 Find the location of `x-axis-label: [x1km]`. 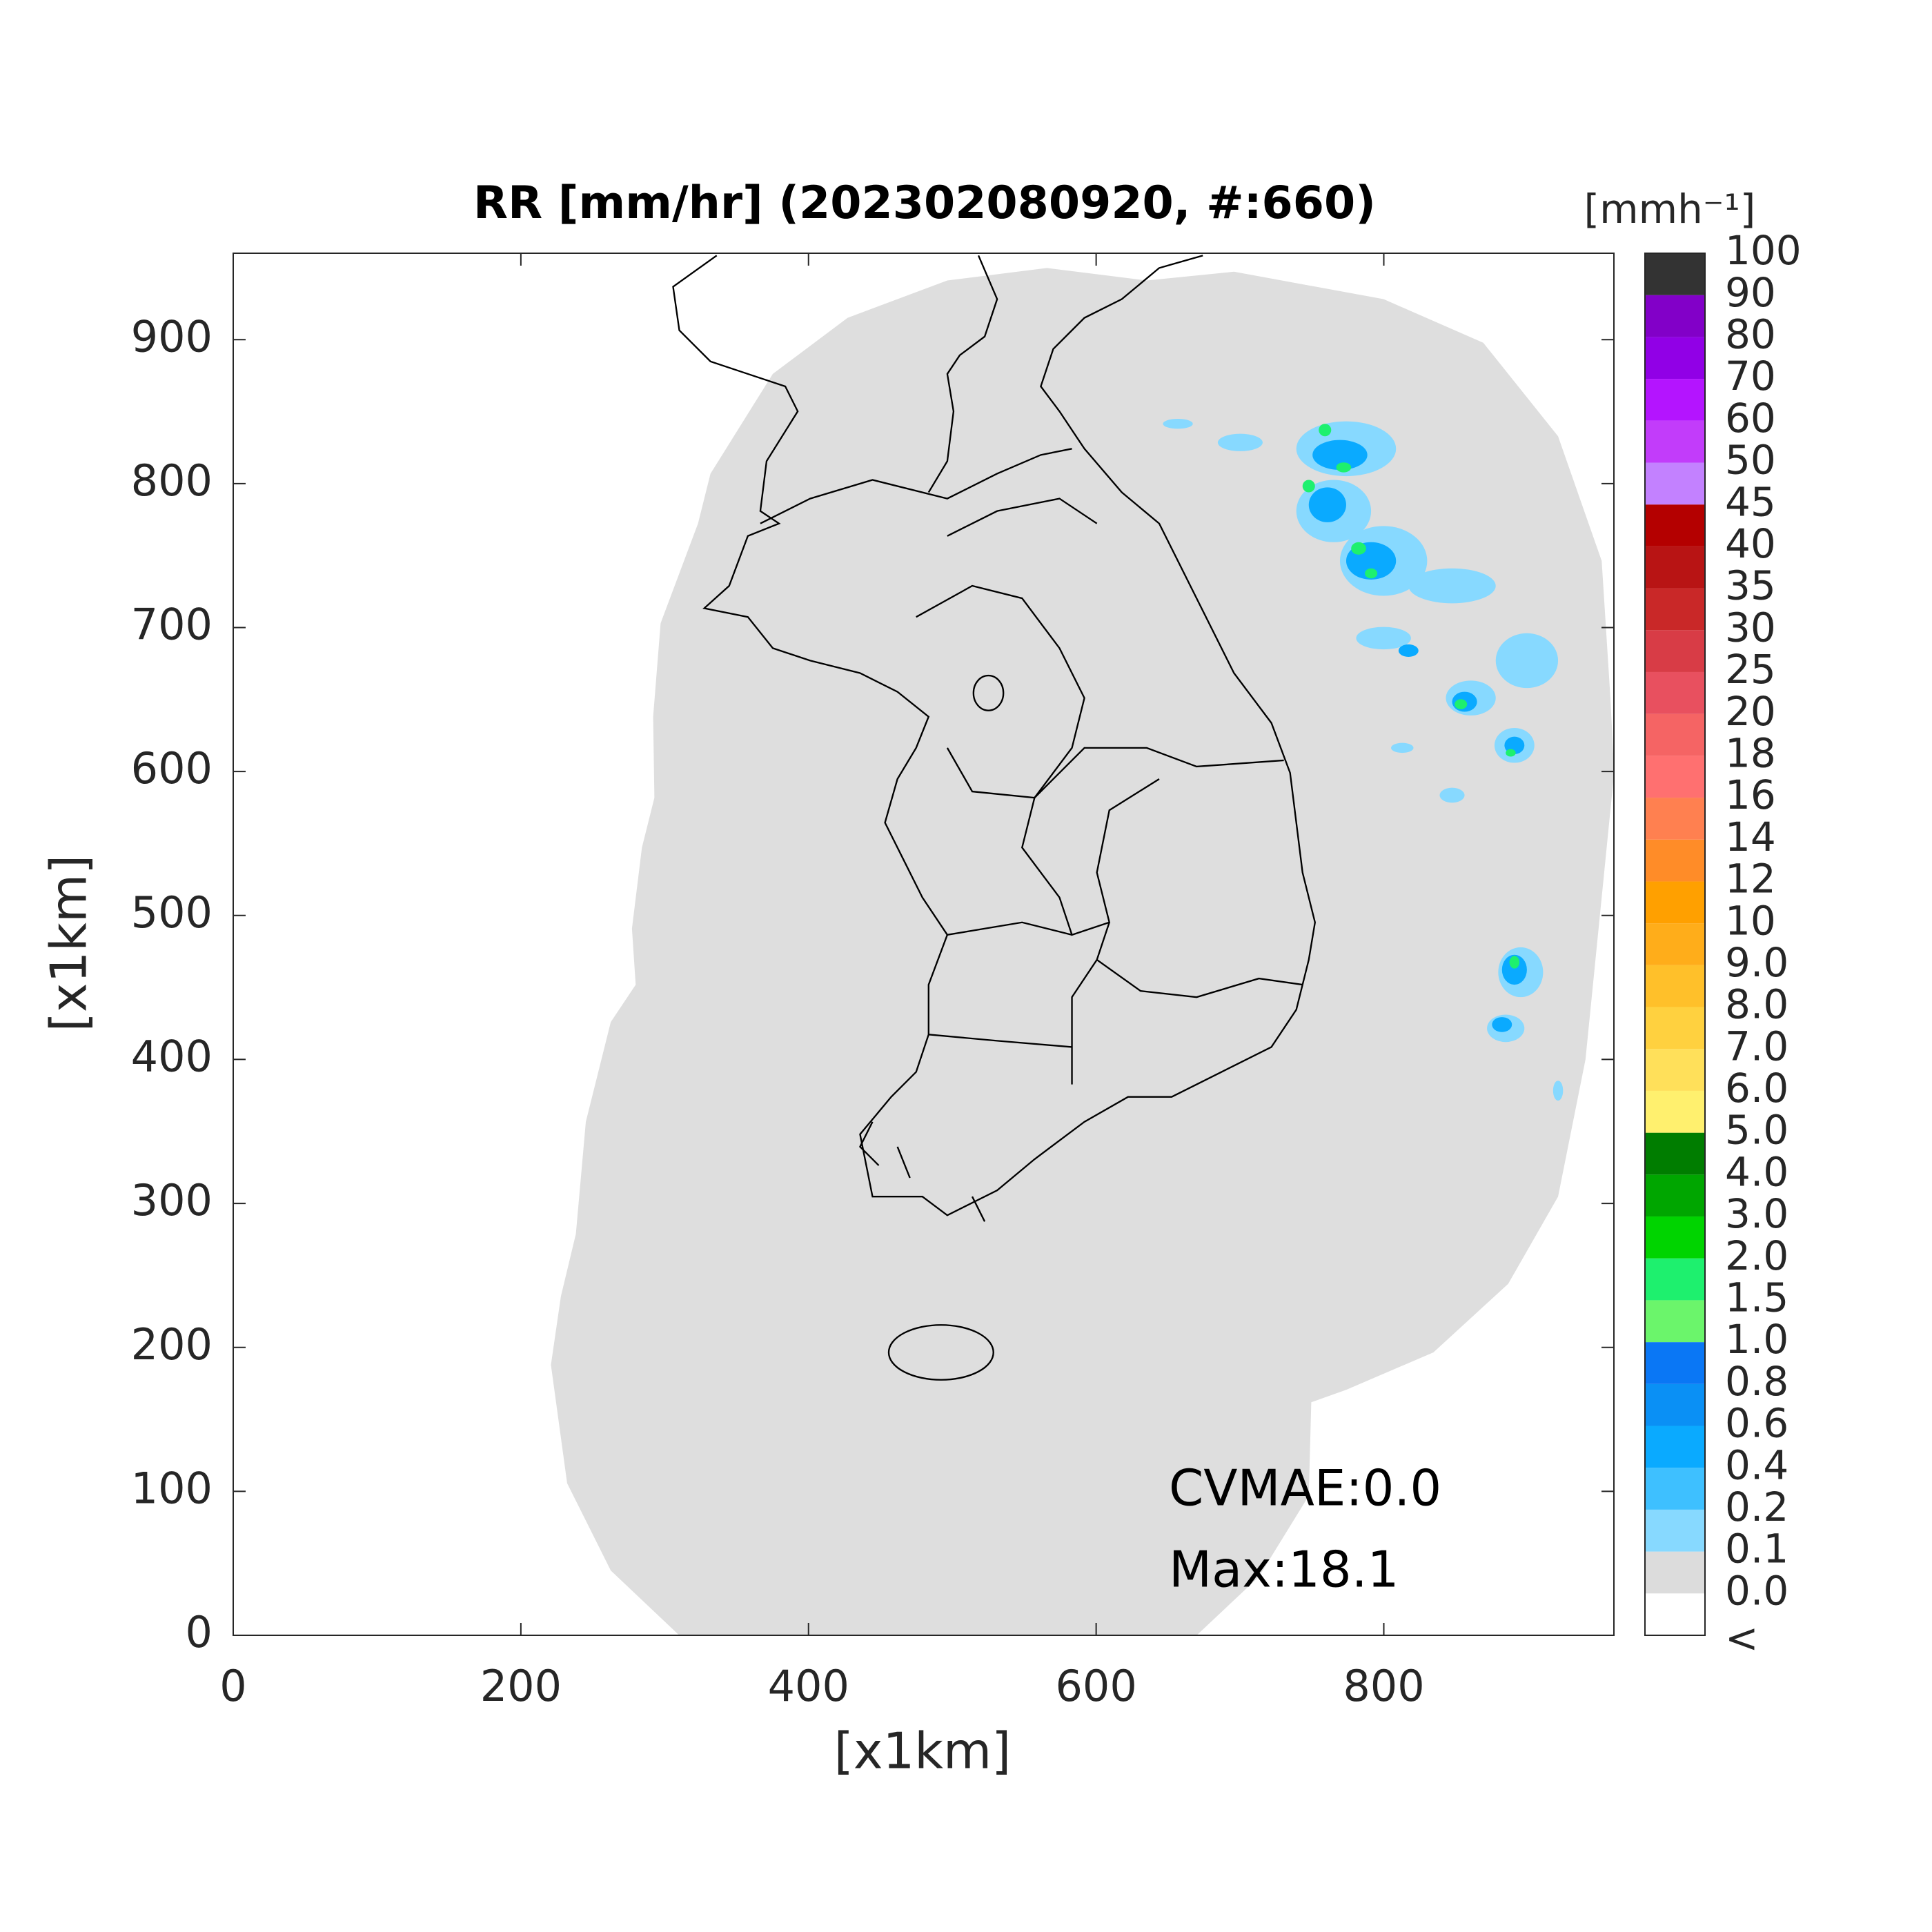

x-axis-label: [x1km] is located at coordinates (922, 1751).